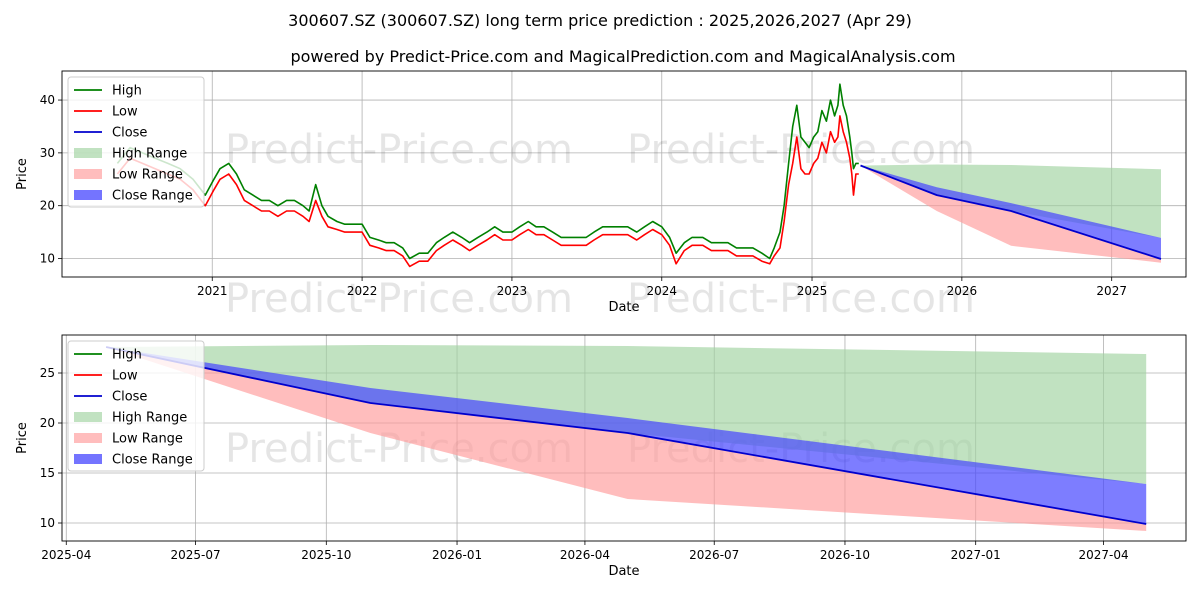 This screenshot has width=1200, height=604. I want to click on top-close-series-line, so click(1011, 212).